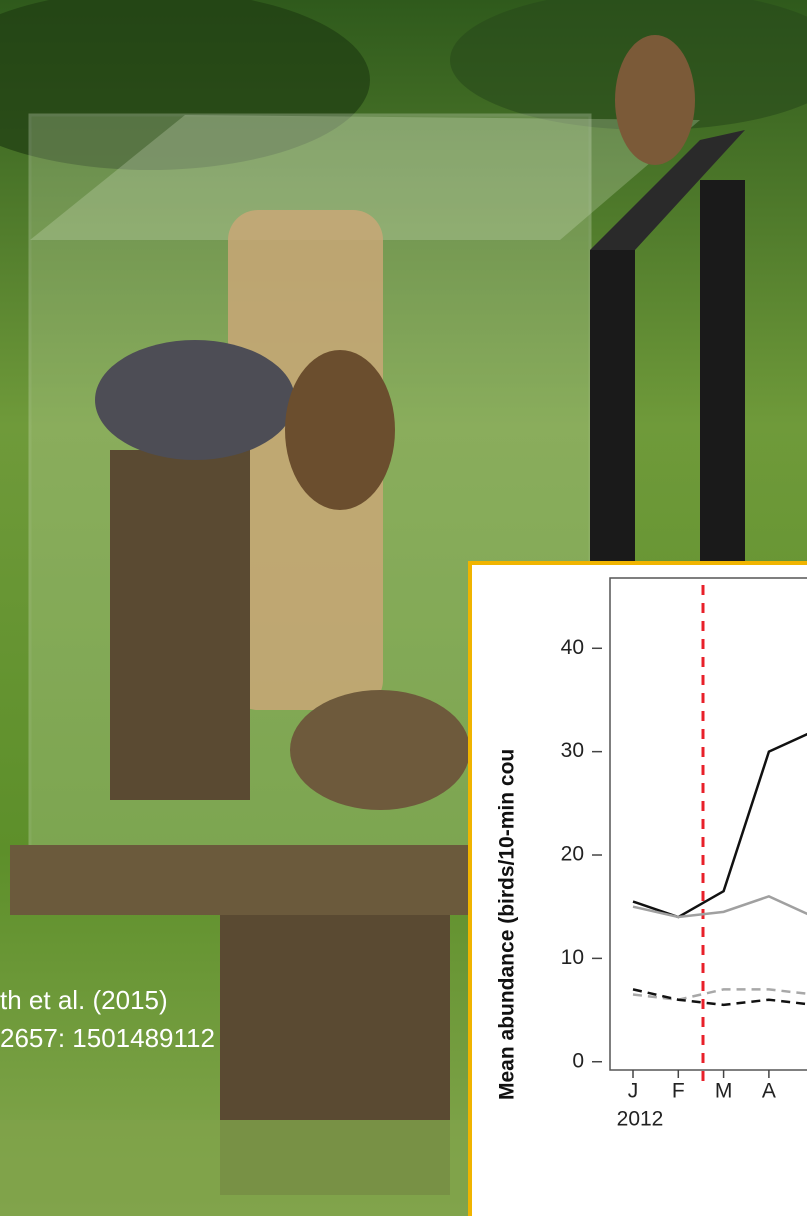 This screenshot has height=1216, width=807. What do you see at coordinates (678, 1091) in the screenshot?
I see `x-tick-label: F` at bounding box center [678, 1091].